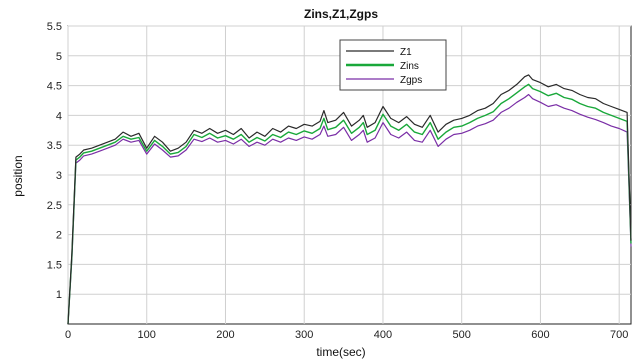 The image size is (635, 360). What do you see at coordinates (462, 335) in the screenshot?
I see `x-tick-label: 500` at bounding box center [462, 335].